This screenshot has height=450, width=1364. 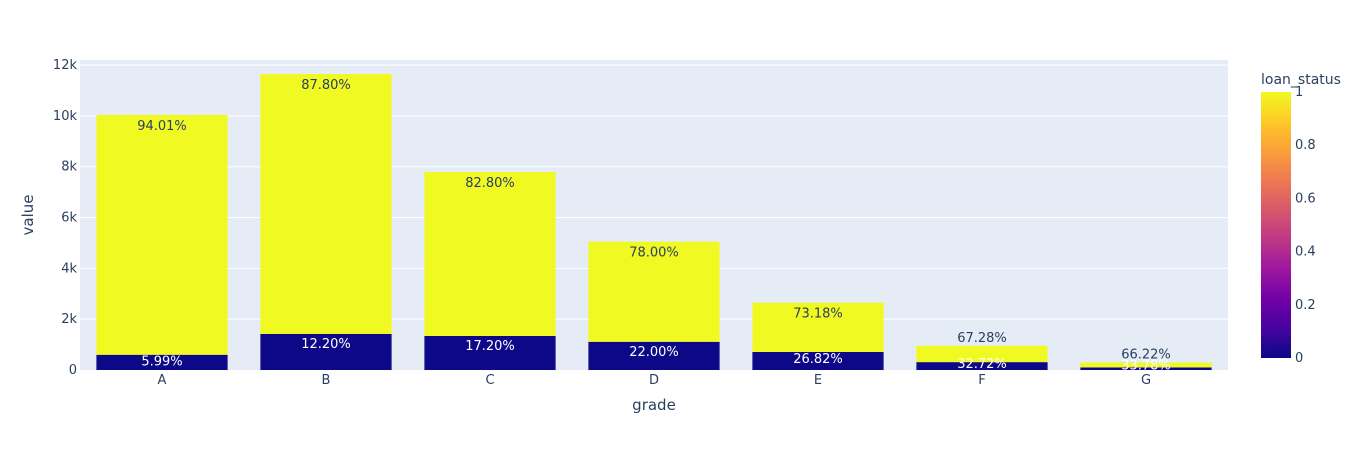 What do you see at coordinates (981, 380) in the screenshot?
I see `x-tick-label: F` at bounding box center [981, 380].